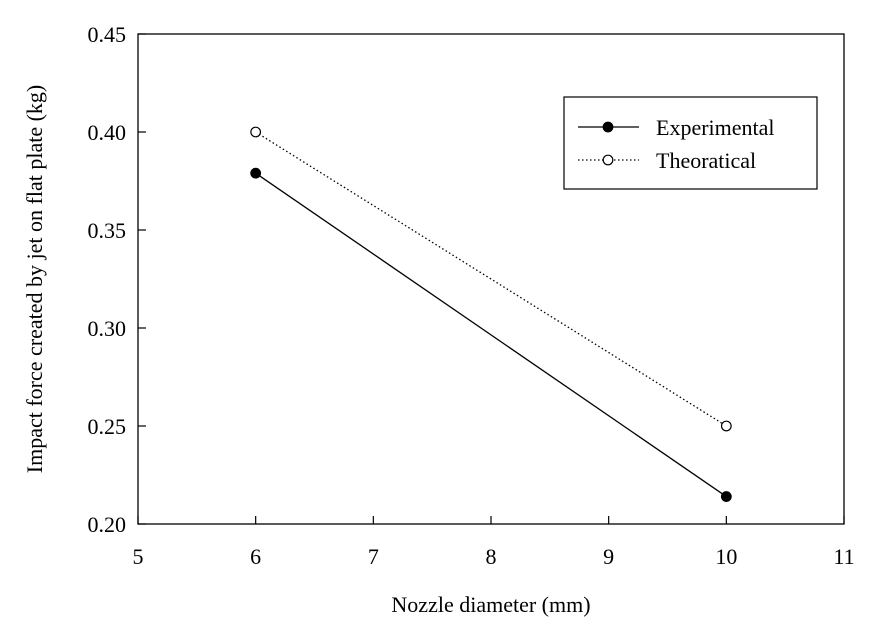  Describe the element at coordinates (107, 524) in the screenshot. I see `y-tick-label: 0.20` at that location.